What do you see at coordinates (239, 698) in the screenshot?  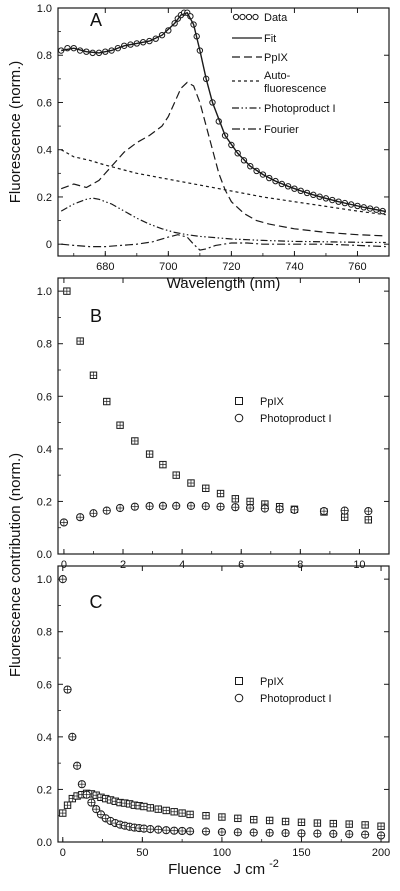 I see `panel-c-legend-photoproduct-marker` at bounding box center [239, 698].